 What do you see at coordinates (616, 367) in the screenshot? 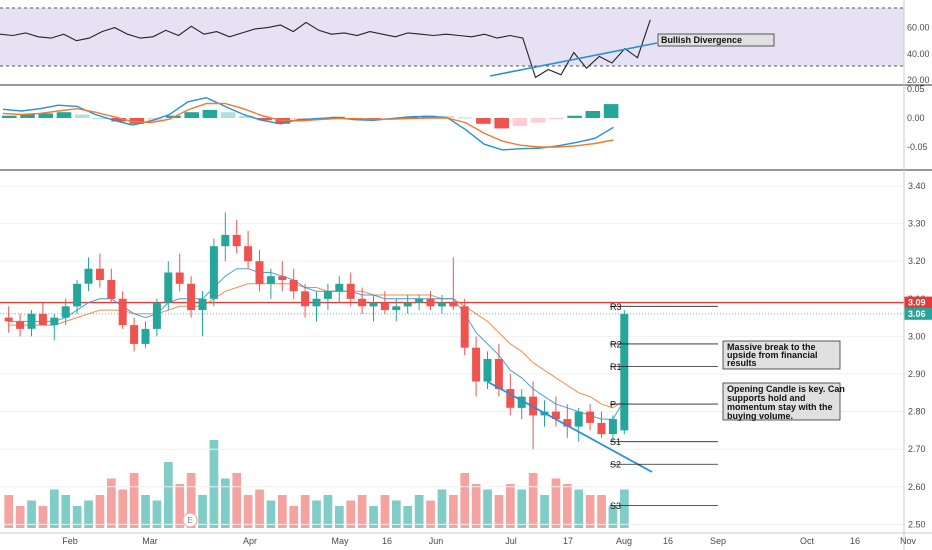
I see `pivot-label: R1` at bounding box center [616, 367].